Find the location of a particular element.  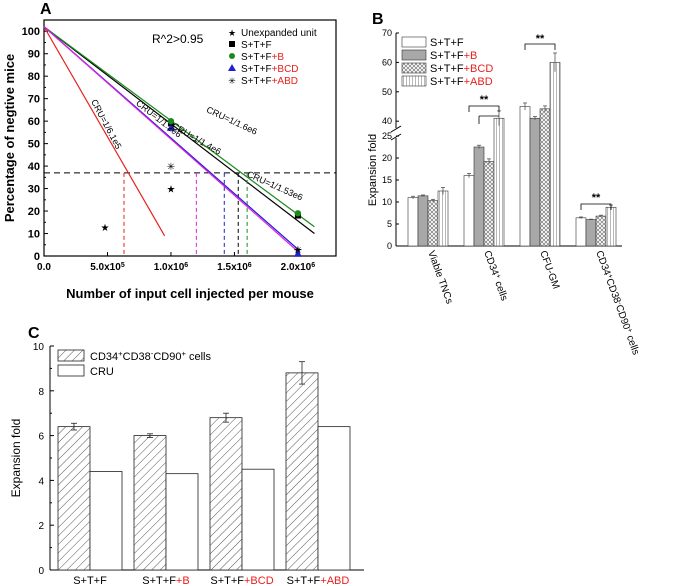

y-tick-label: 2 is located at coordinates (41, 526).